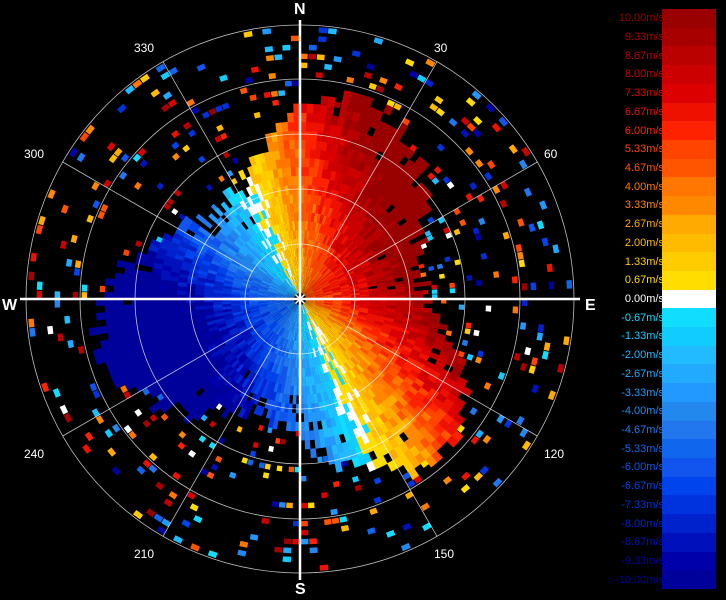 This screenshot has width=726, height=600. Describe the element at coordinates (642, 355) in the screenshot. I see `legend-label: -2.00m/s` at that location.